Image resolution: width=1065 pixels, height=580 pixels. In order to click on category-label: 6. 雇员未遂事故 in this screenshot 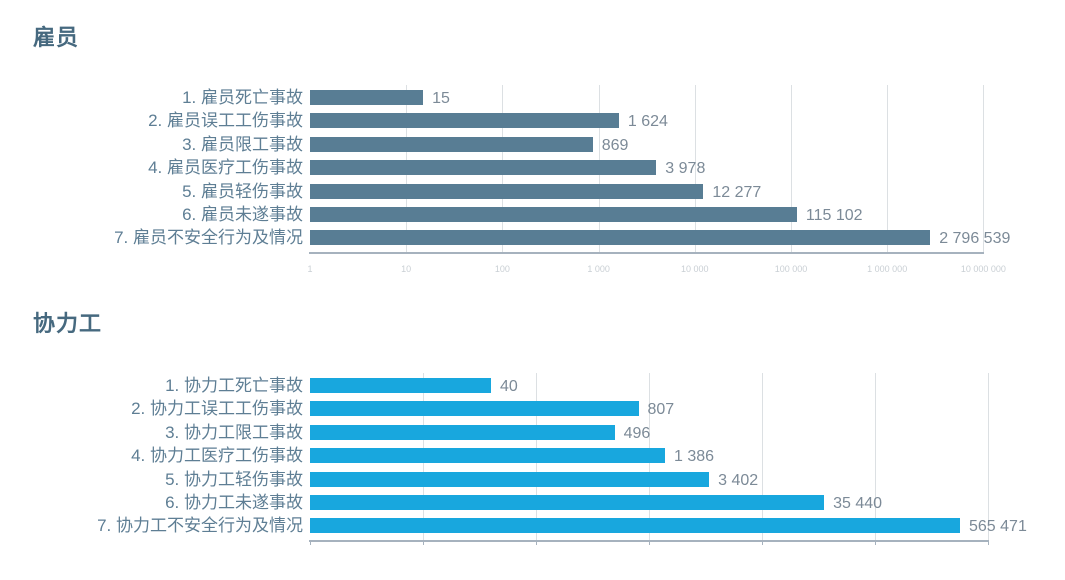, I will do `click(242, 214)`.